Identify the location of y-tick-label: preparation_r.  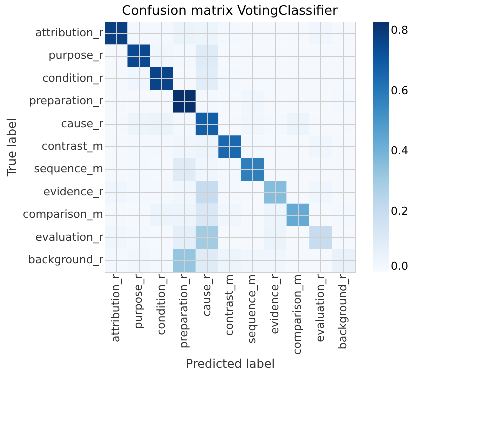
(66, 101).